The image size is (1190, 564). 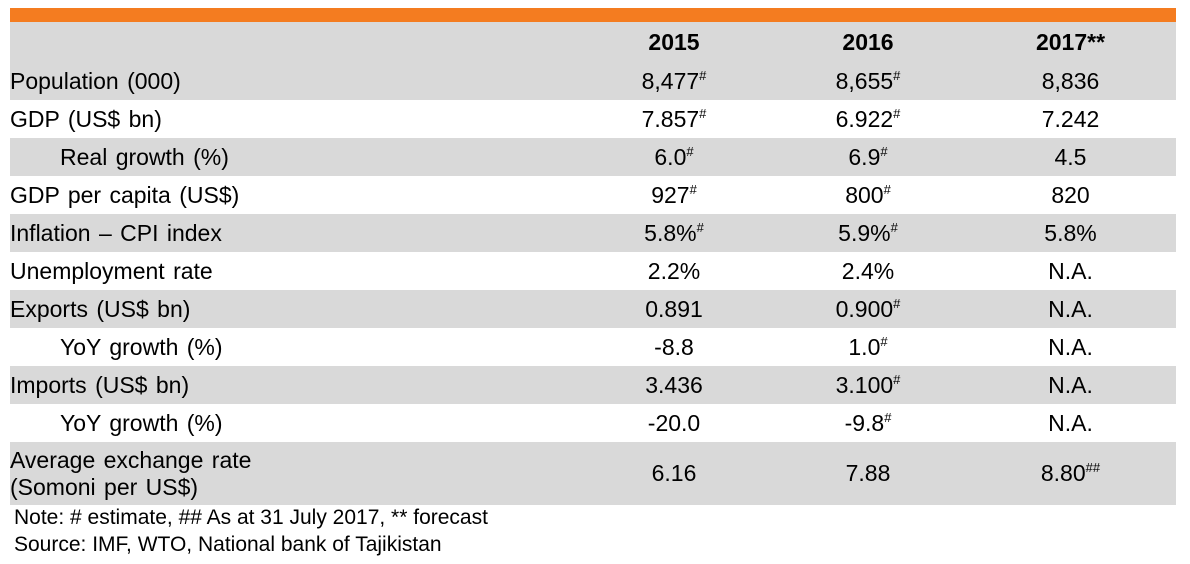 I want to click on header-label-cell, so click(x=293, y=42).